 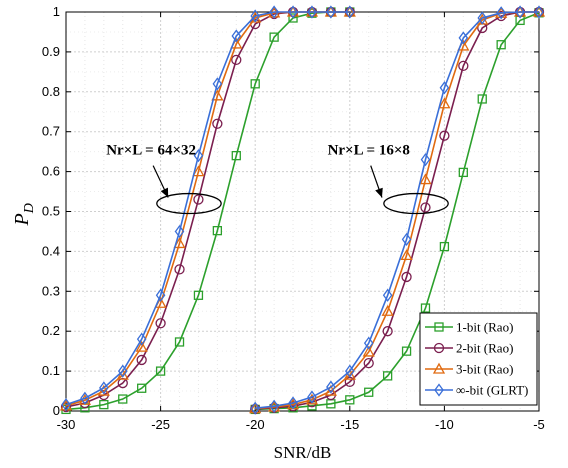 What do you see at coordinates (349, 424) in the screenshot?
I see `x-tick-label: -15` at bounding box center [349, 424].